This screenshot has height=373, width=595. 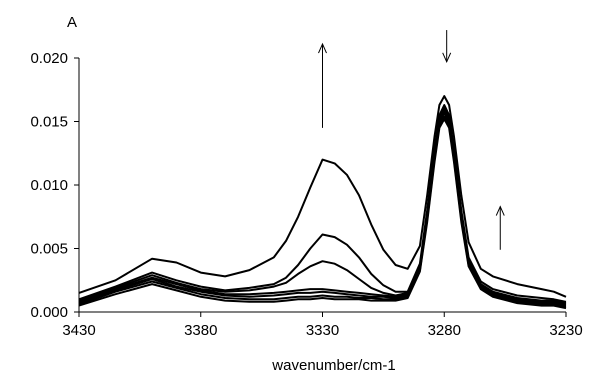 What do you see at coordinates (200, 330) in the screenshot?
I see `x-tick-label: 3380` at bounding box center [200, 330].